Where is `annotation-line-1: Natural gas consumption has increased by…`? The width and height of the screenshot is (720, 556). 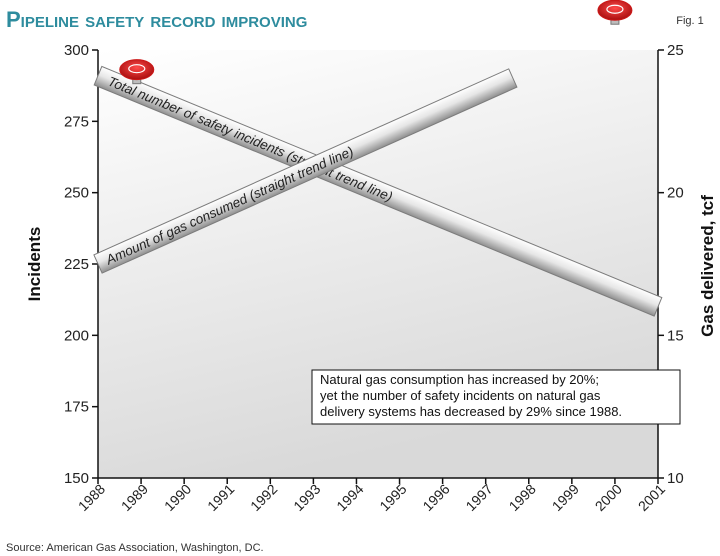
annotation-line-1: Natural gas consumption has increased by… is located at coordinates (459, 379).